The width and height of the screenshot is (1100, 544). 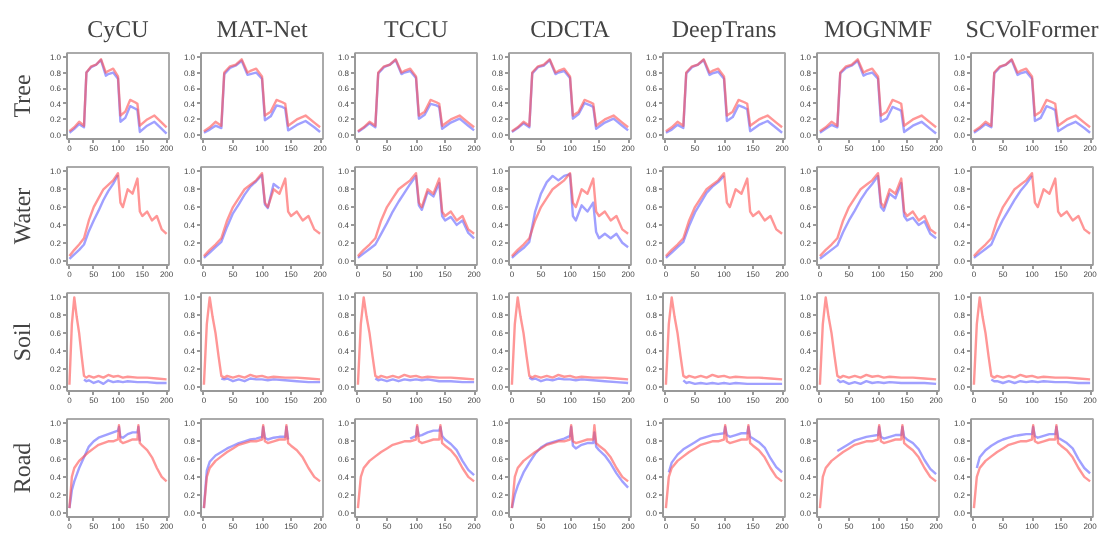 I want to click on chart-title: MAT-Net, so click(x=262, y=29).